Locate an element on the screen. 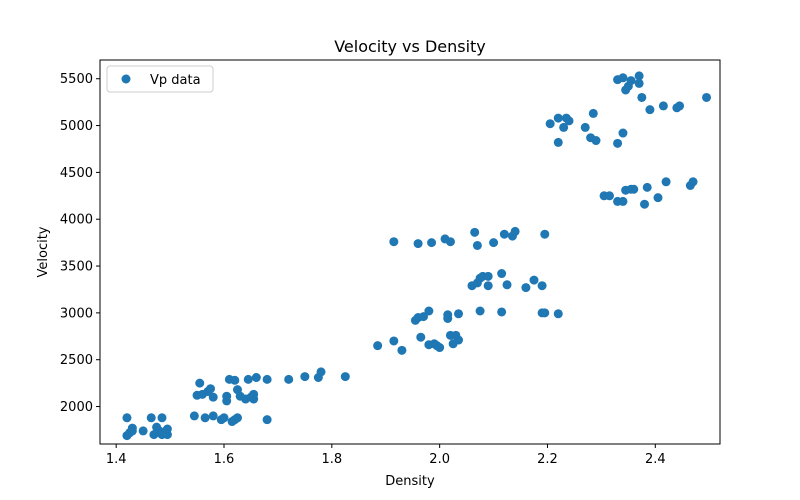 Image resolution: width=800 pixels, height=500 pixels. y-axis-ticks: 2000 2500 3000 3500 4000 4500 5000 5500 is located at coordinates (80, 243).